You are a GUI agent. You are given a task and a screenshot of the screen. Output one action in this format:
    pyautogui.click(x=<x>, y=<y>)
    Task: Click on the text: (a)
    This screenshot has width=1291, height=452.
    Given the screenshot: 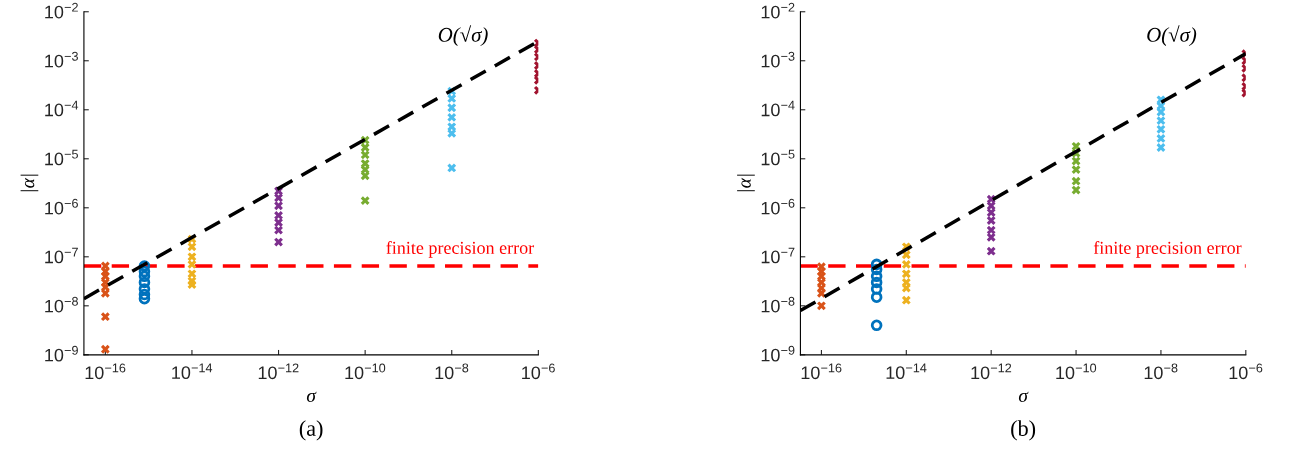 What is the action you would take?
    pyautogui.click(x=311, y=430)
    